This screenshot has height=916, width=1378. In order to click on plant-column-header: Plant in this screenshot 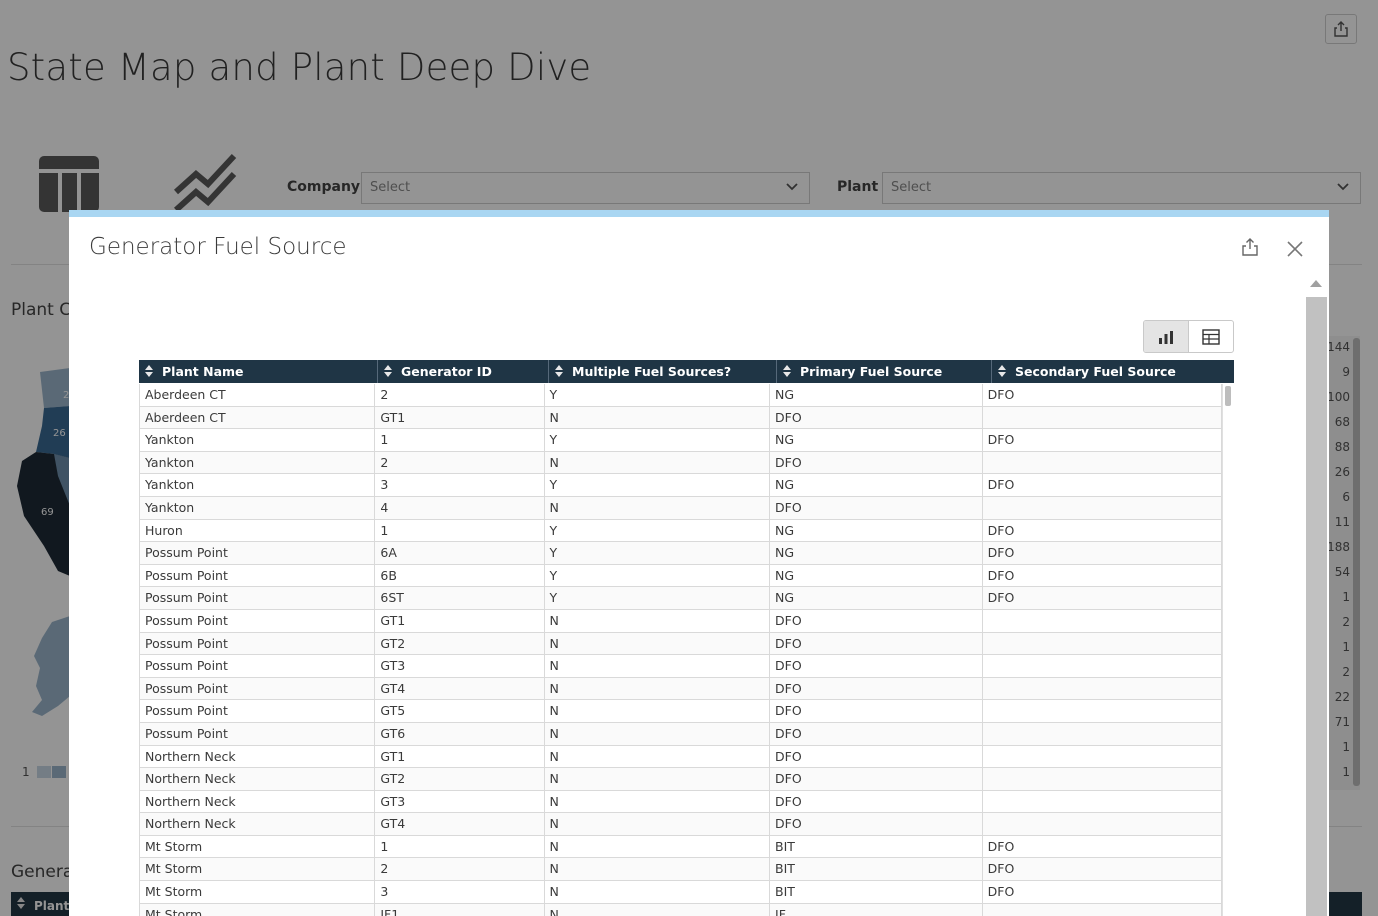, I will do `click(52, 906)`.